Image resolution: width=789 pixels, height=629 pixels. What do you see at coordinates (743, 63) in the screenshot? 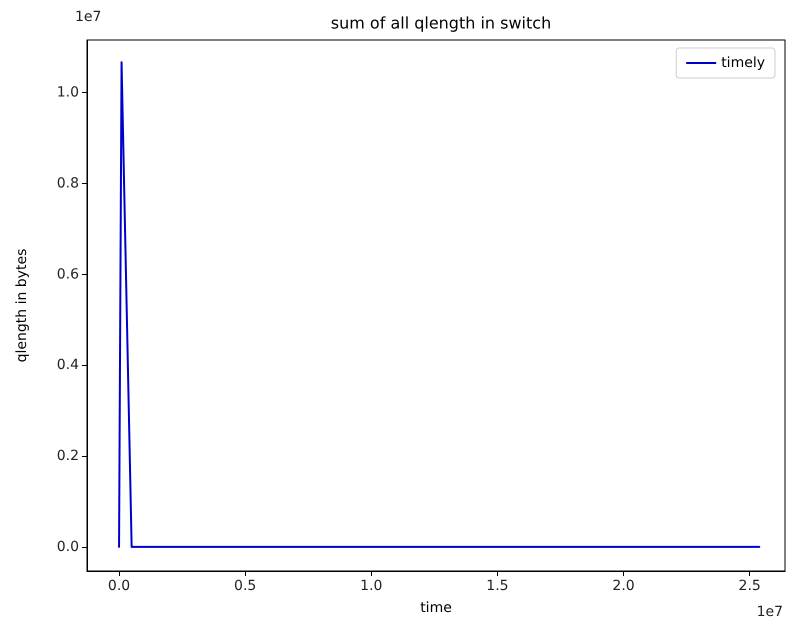
I see `legend-label: timely` at bounding box center [743, 63].